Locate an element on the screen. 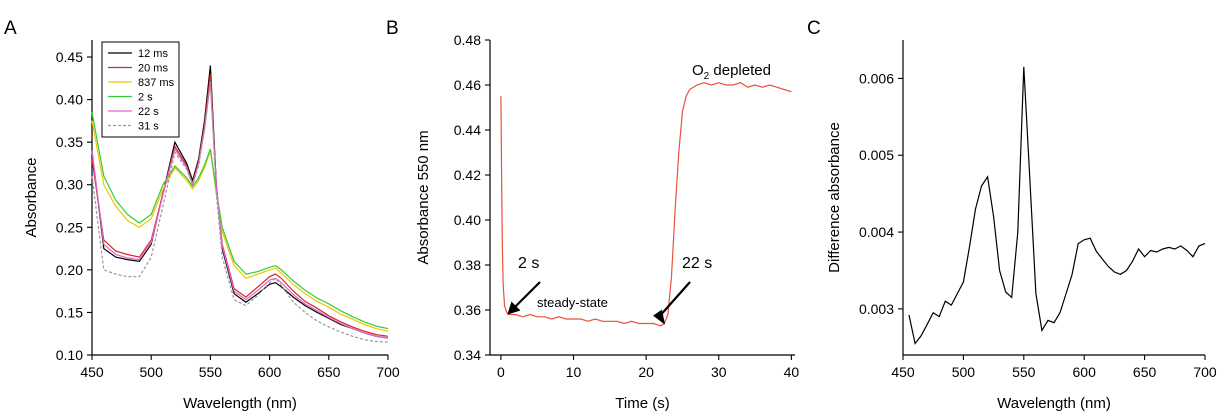 The image size is (1220, 415). panel-c-y-axis-title: Difference absorbance is located at coordinates (834, 197).